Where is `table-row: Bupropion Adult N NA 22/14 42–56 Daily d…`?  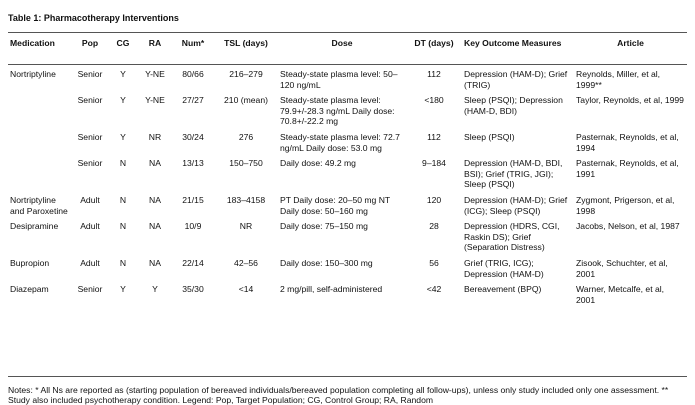
table-row: Bupropion Adult N NA 22/14 42–56 Daily d… is located at coordinates (347, 270).